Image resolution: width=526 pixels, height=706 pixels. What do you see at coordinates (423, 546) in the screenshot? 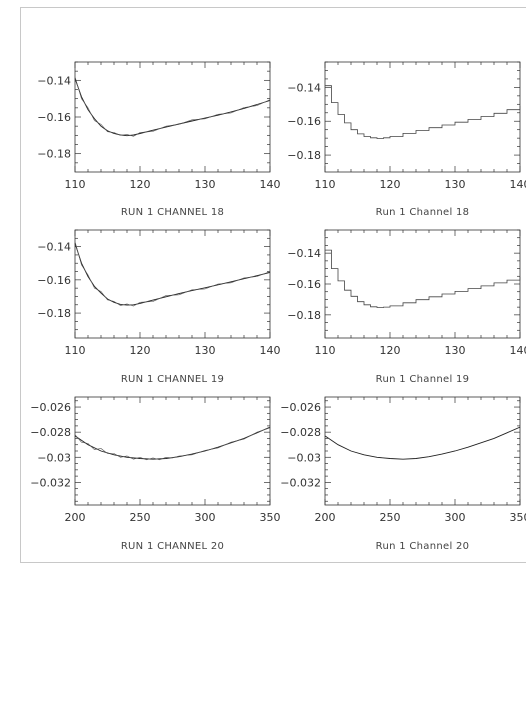
I see `panel-caption: Run 1 Channel 20` at bounding box center [423, 546].